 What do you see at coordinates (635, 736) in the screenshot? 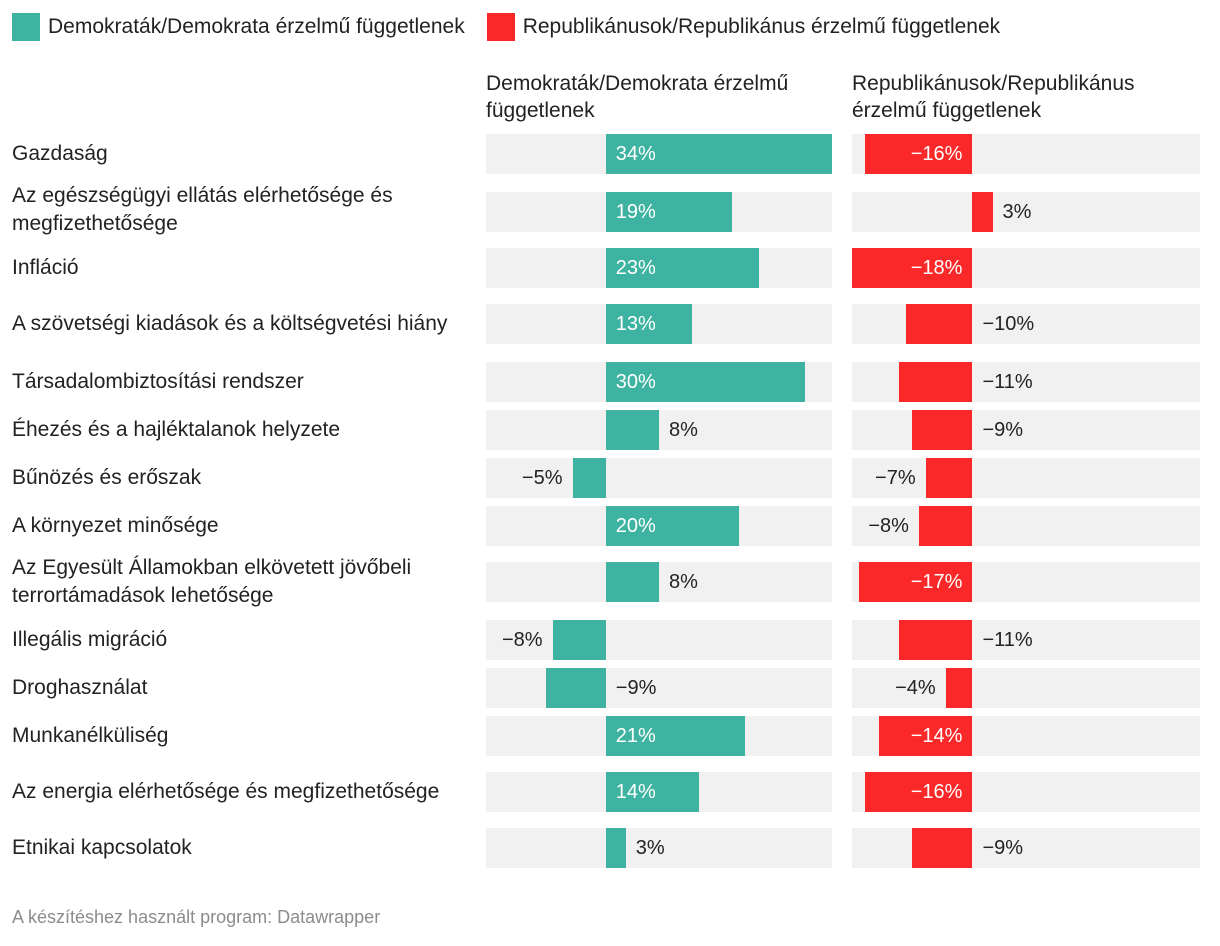
I see `value-label-dem: 21%` at bounding box center [635, 736].